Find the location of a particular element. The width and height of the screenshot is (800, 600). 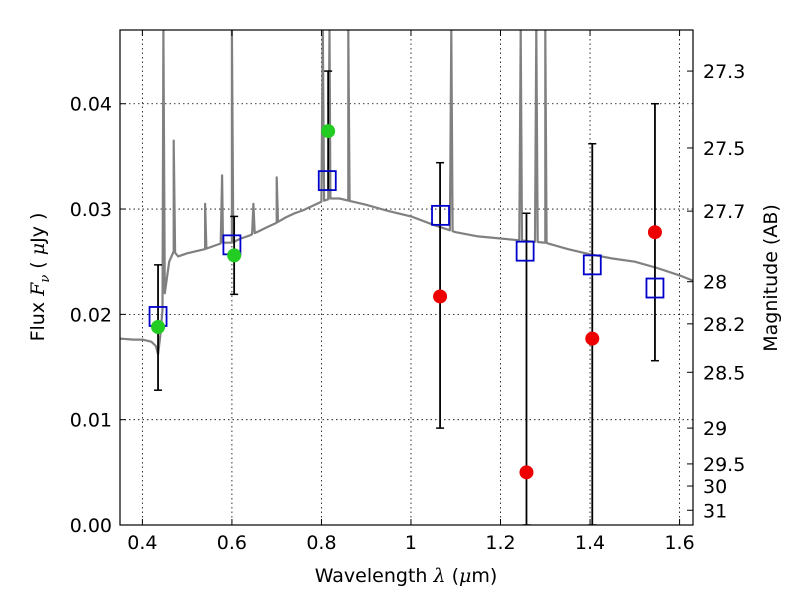

x-tick-label: 1.4 is located at coordinates (590, 543).